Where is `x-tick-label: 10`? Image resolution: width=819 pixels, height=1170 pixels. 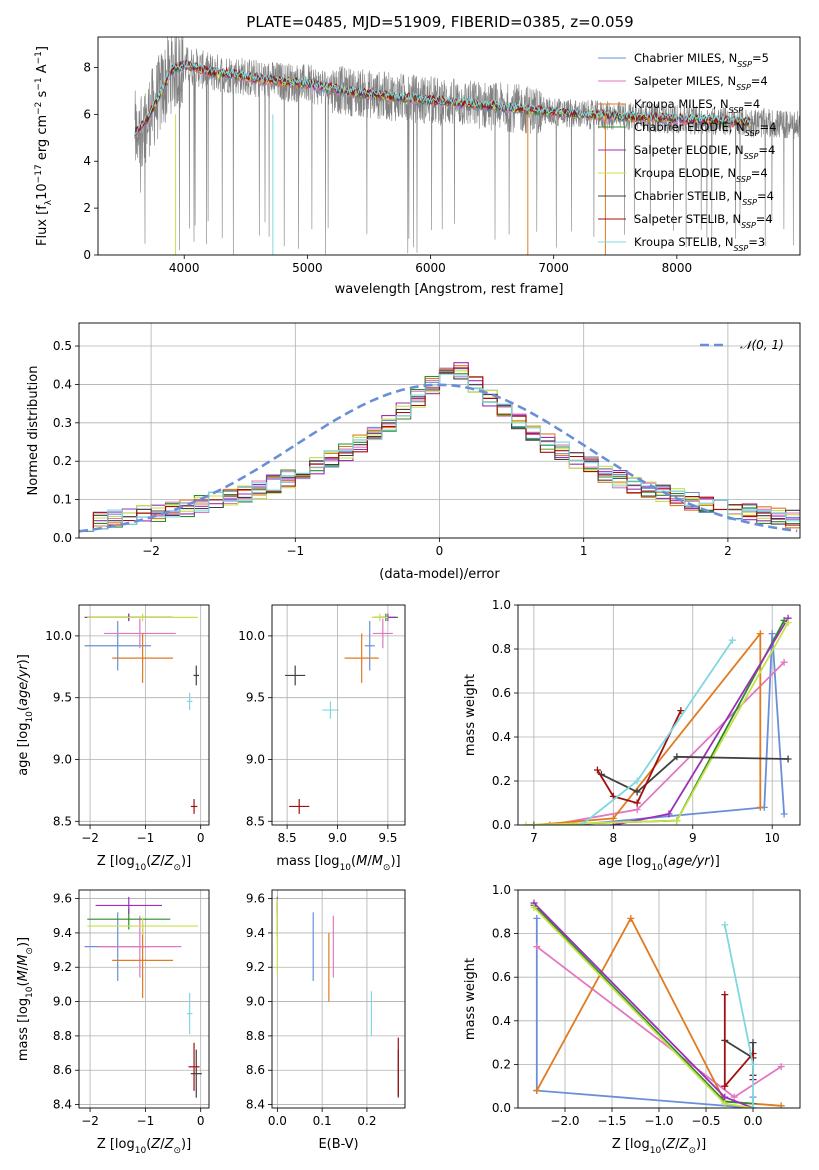 x-tick-label: 10 is located at coordinates (772, 838).